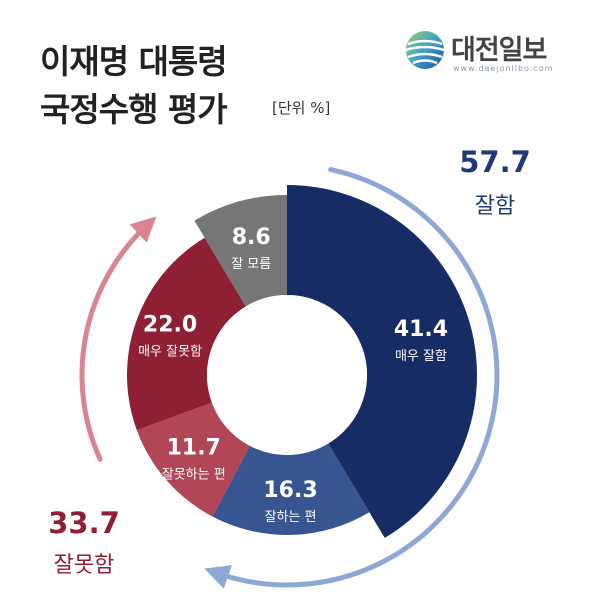  I want to click on slice-category-label: 매우 잘못함, so click(170, 352).